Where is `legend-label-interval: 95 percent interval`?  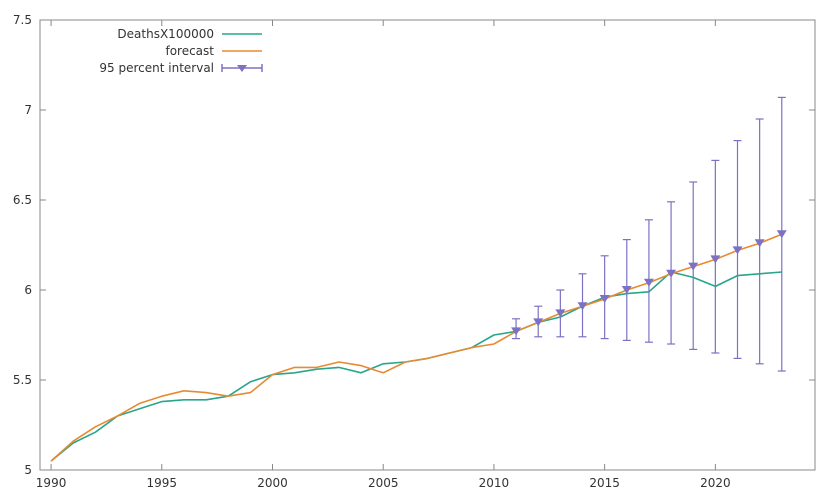 legend-label-interval: 95 percent interval is located at coordinates (156, 68).